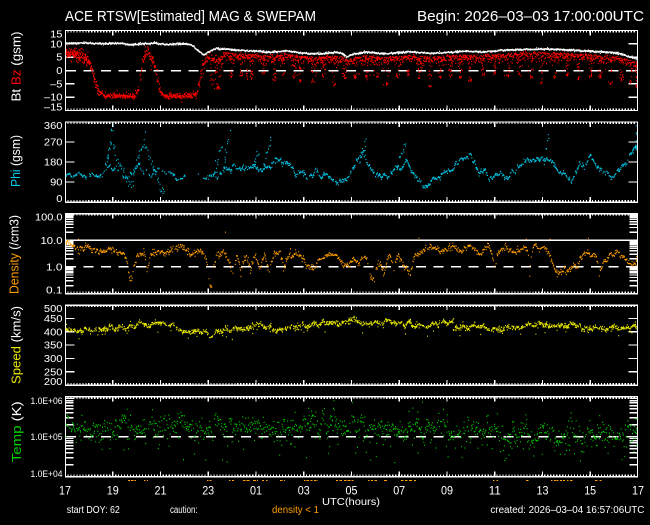 Image resolution: width=650 pixels, height=525 pixels. I want to click on svg-text: start DOY: 62, so click(93, 510).